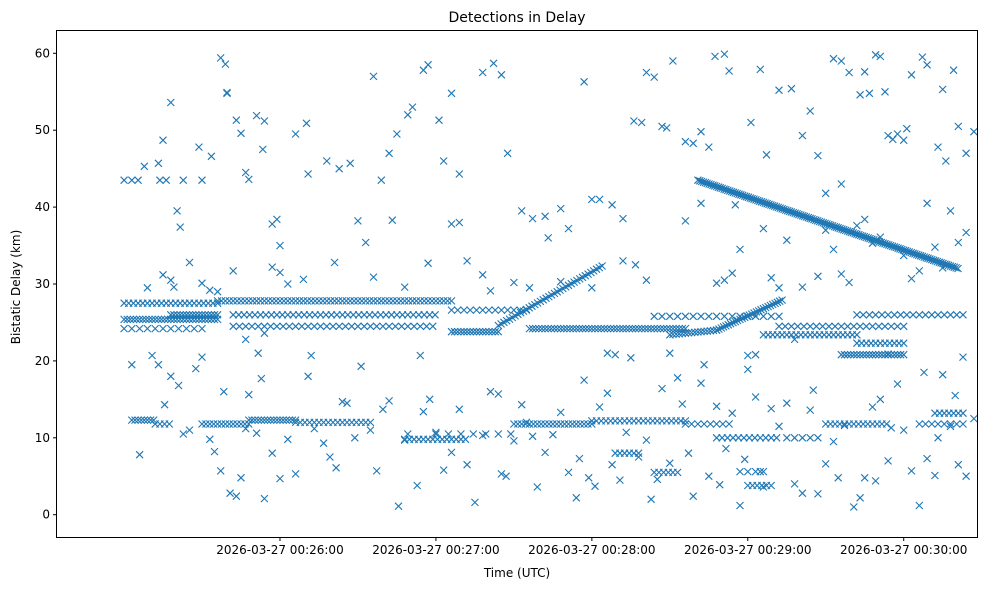 The height and width of the screenshot is (594, 989). What do you see at coordinates (747, 550) in the screenshot?
I see `x-tick-label: 2026-03-27 00:29:00` at bounding box center [747, 550].